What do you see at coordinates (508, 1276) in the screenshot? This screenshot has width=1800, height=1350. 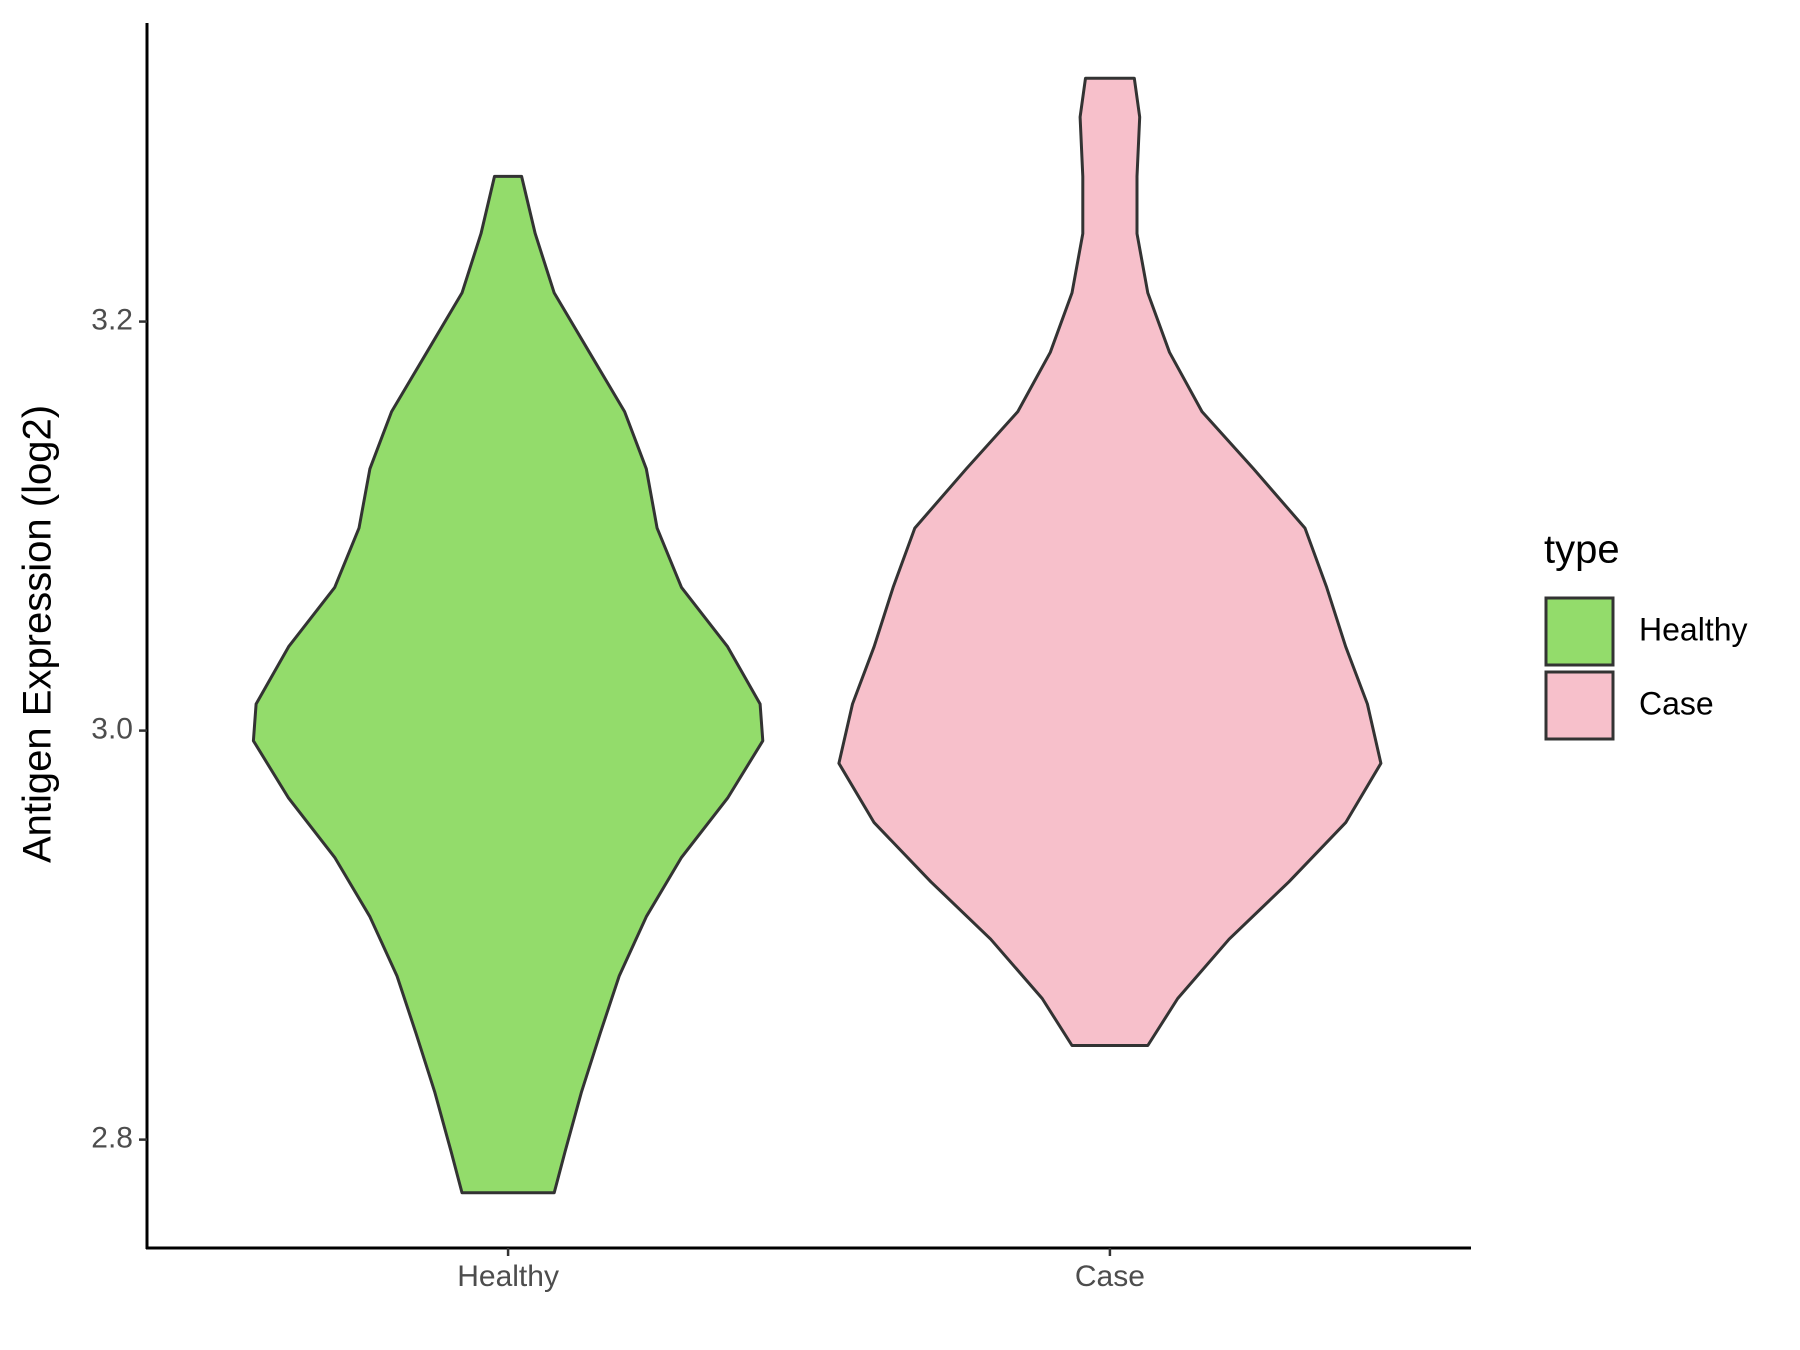 I see `x-tick-label: Healthy` at bounding box center [508, 1276].